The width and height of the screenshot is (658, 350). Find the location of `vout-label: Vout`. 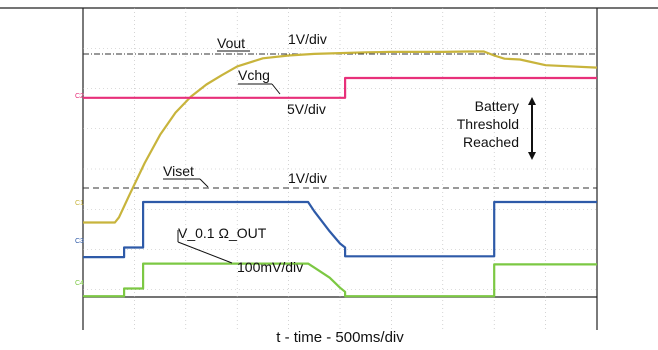

vout-label: Vout is located at coordinates (231, 43).